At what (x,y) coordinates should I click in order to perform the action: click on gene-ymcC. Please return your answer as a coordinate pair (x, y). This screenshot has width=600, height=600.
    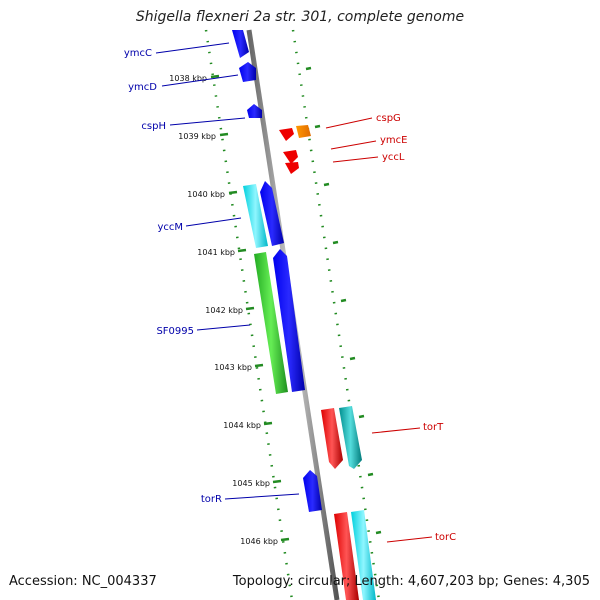
    Looking at the image, I should click on (240, 44).